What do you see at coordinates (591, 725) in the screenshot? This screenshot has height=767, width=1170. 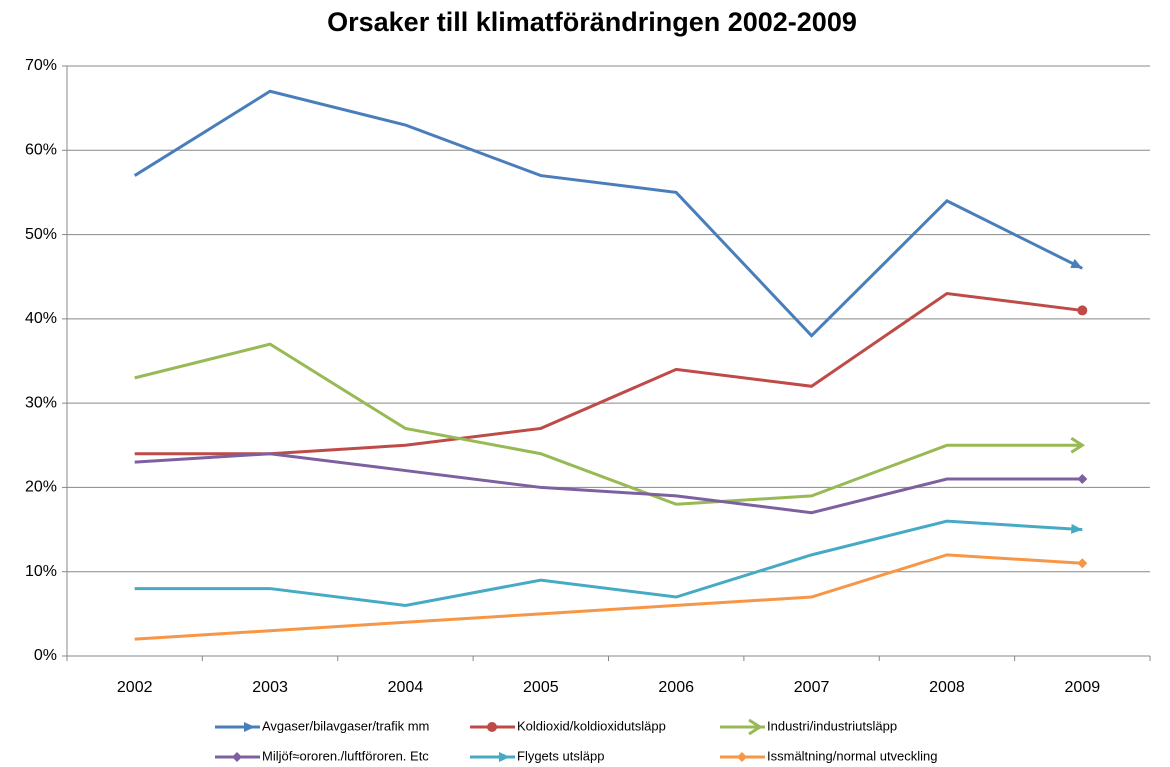 I see `legend-label: Koldioxid/koldioxidutsläpp` at bounding box center [591, 725].